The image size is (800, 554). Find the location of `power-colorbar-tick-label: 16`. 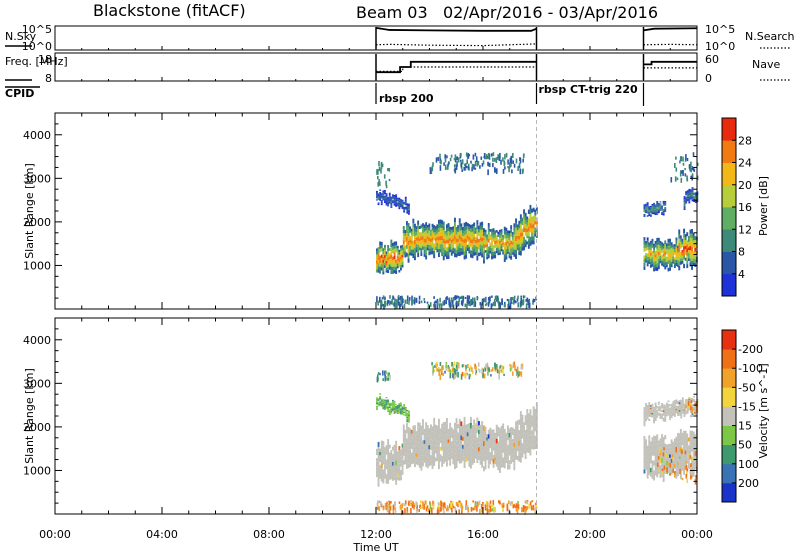

power-colorbar-tick-label: 16 is located at coordinates (745, 207).